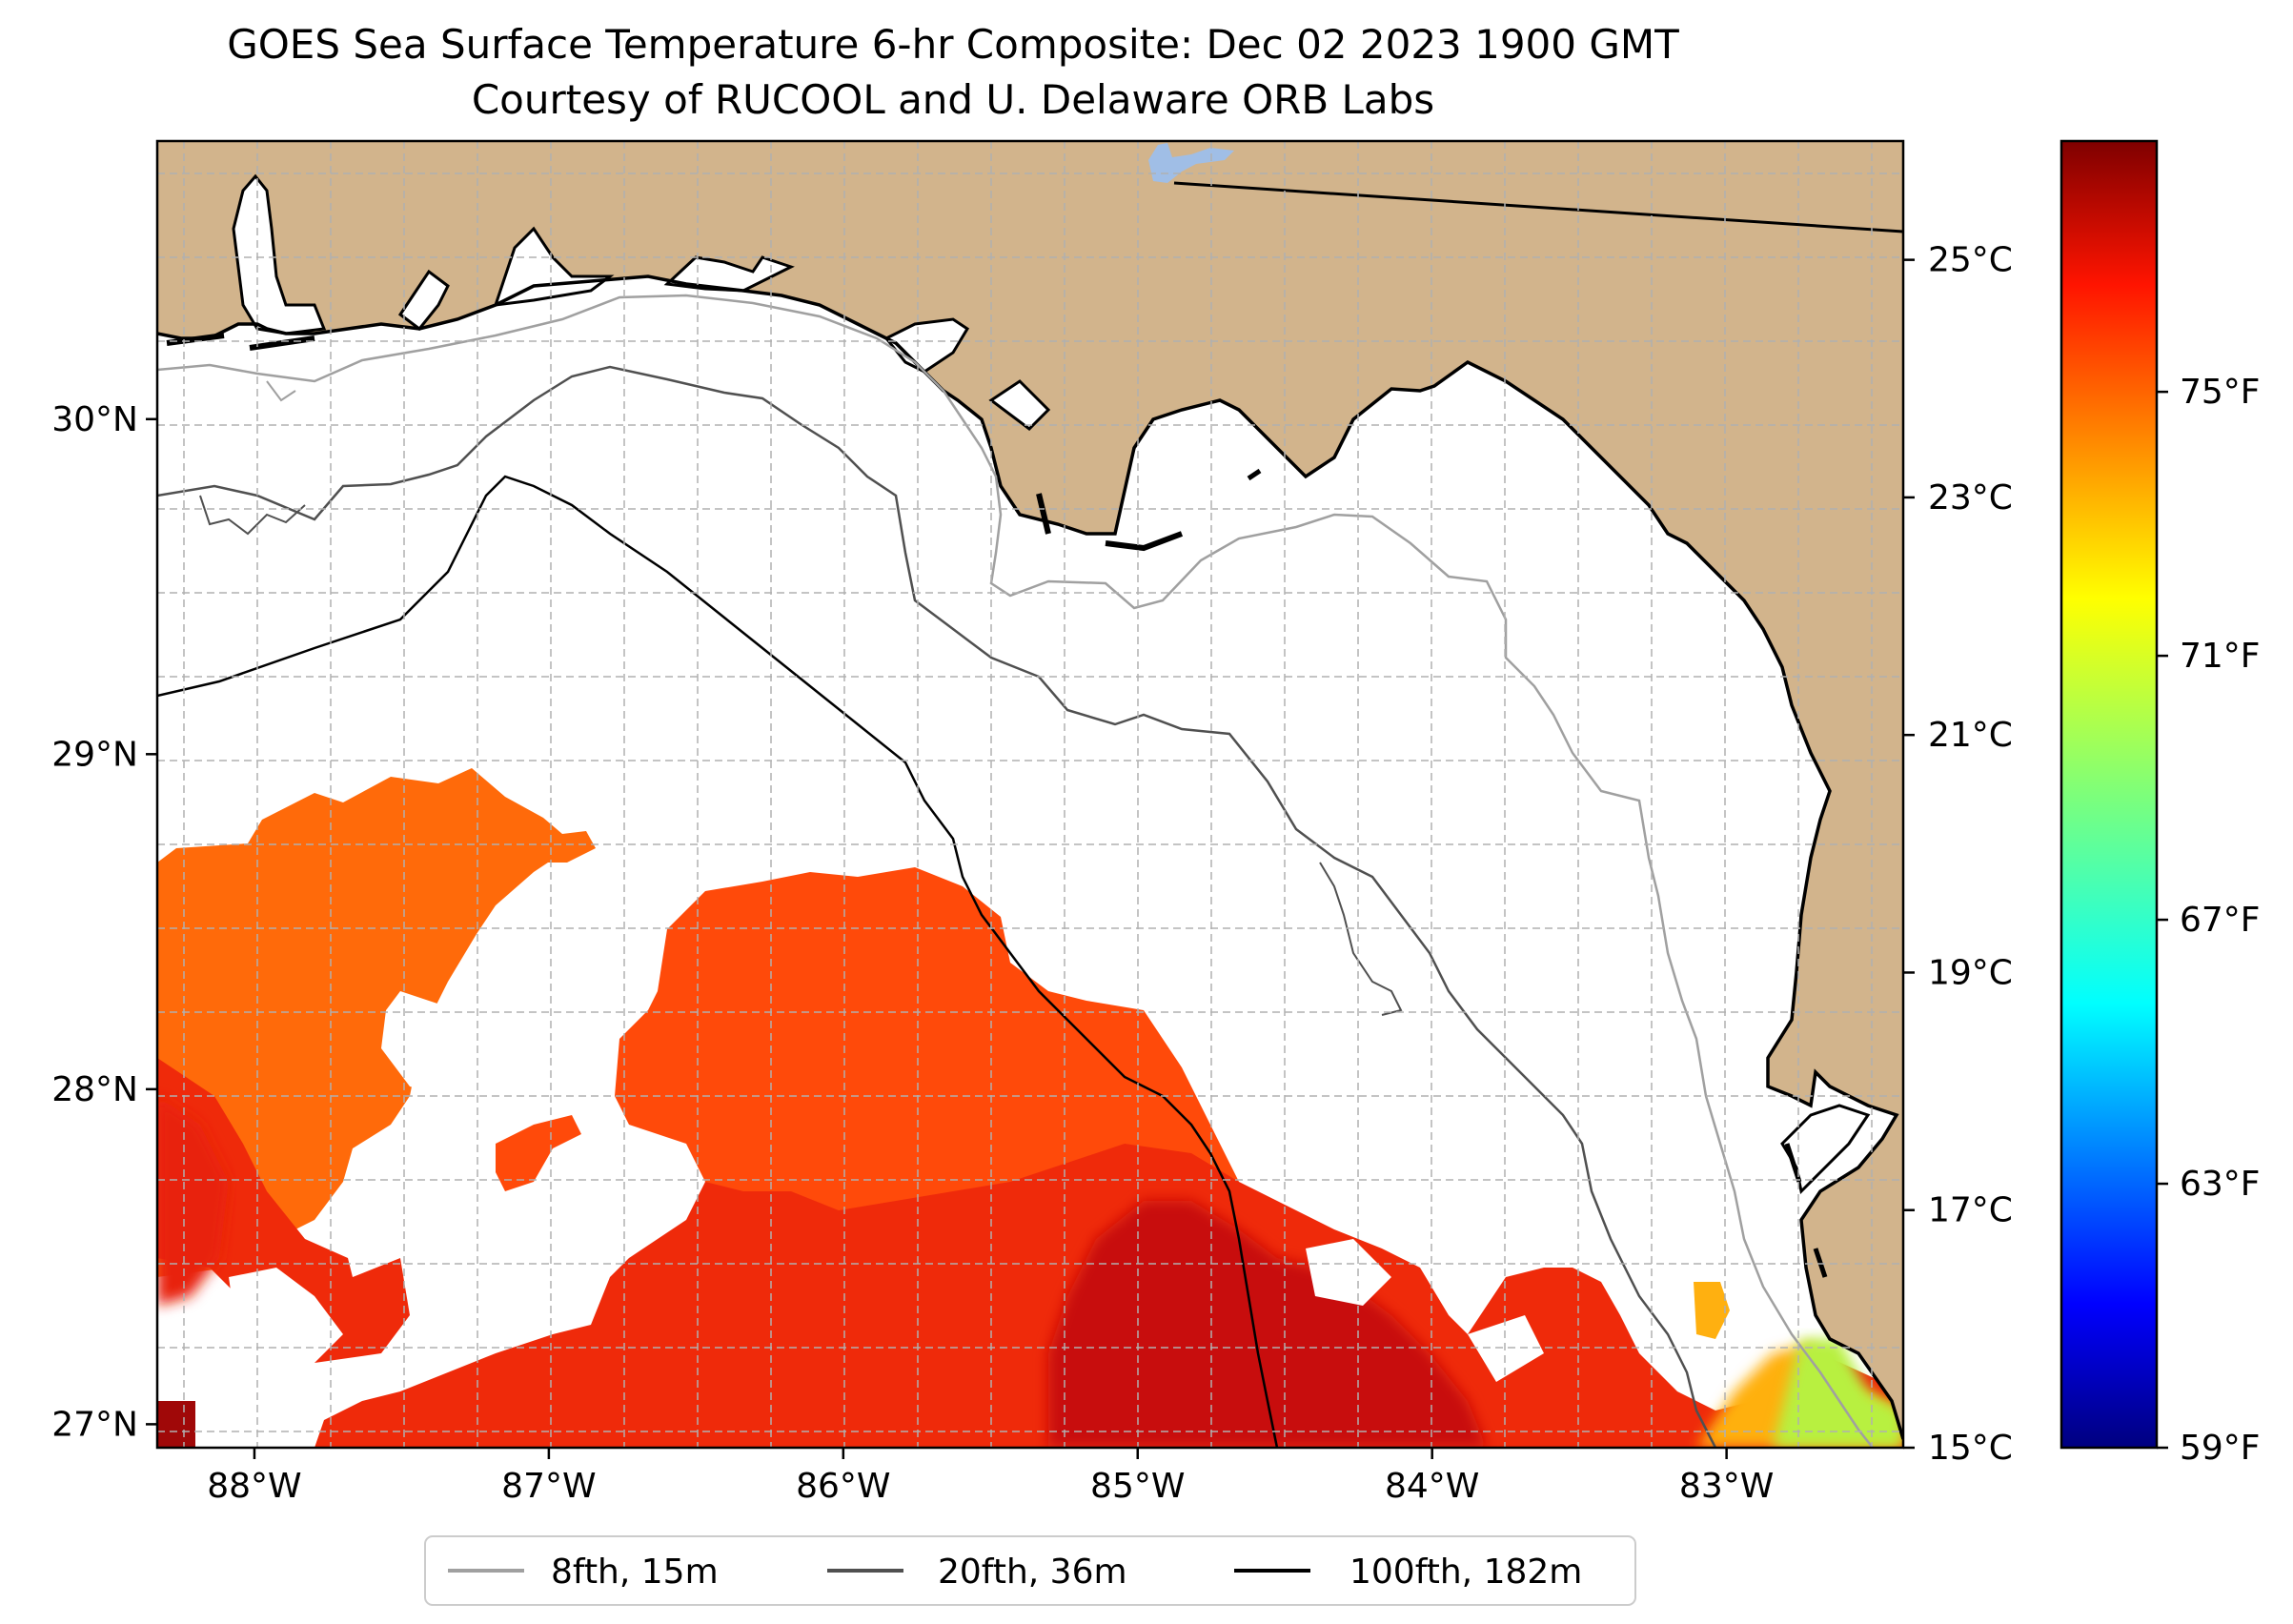  What do you see at coordinates (539, 1153) in the screenshot?
I see `sst-patch-small` at bounding box center [539, 1153].